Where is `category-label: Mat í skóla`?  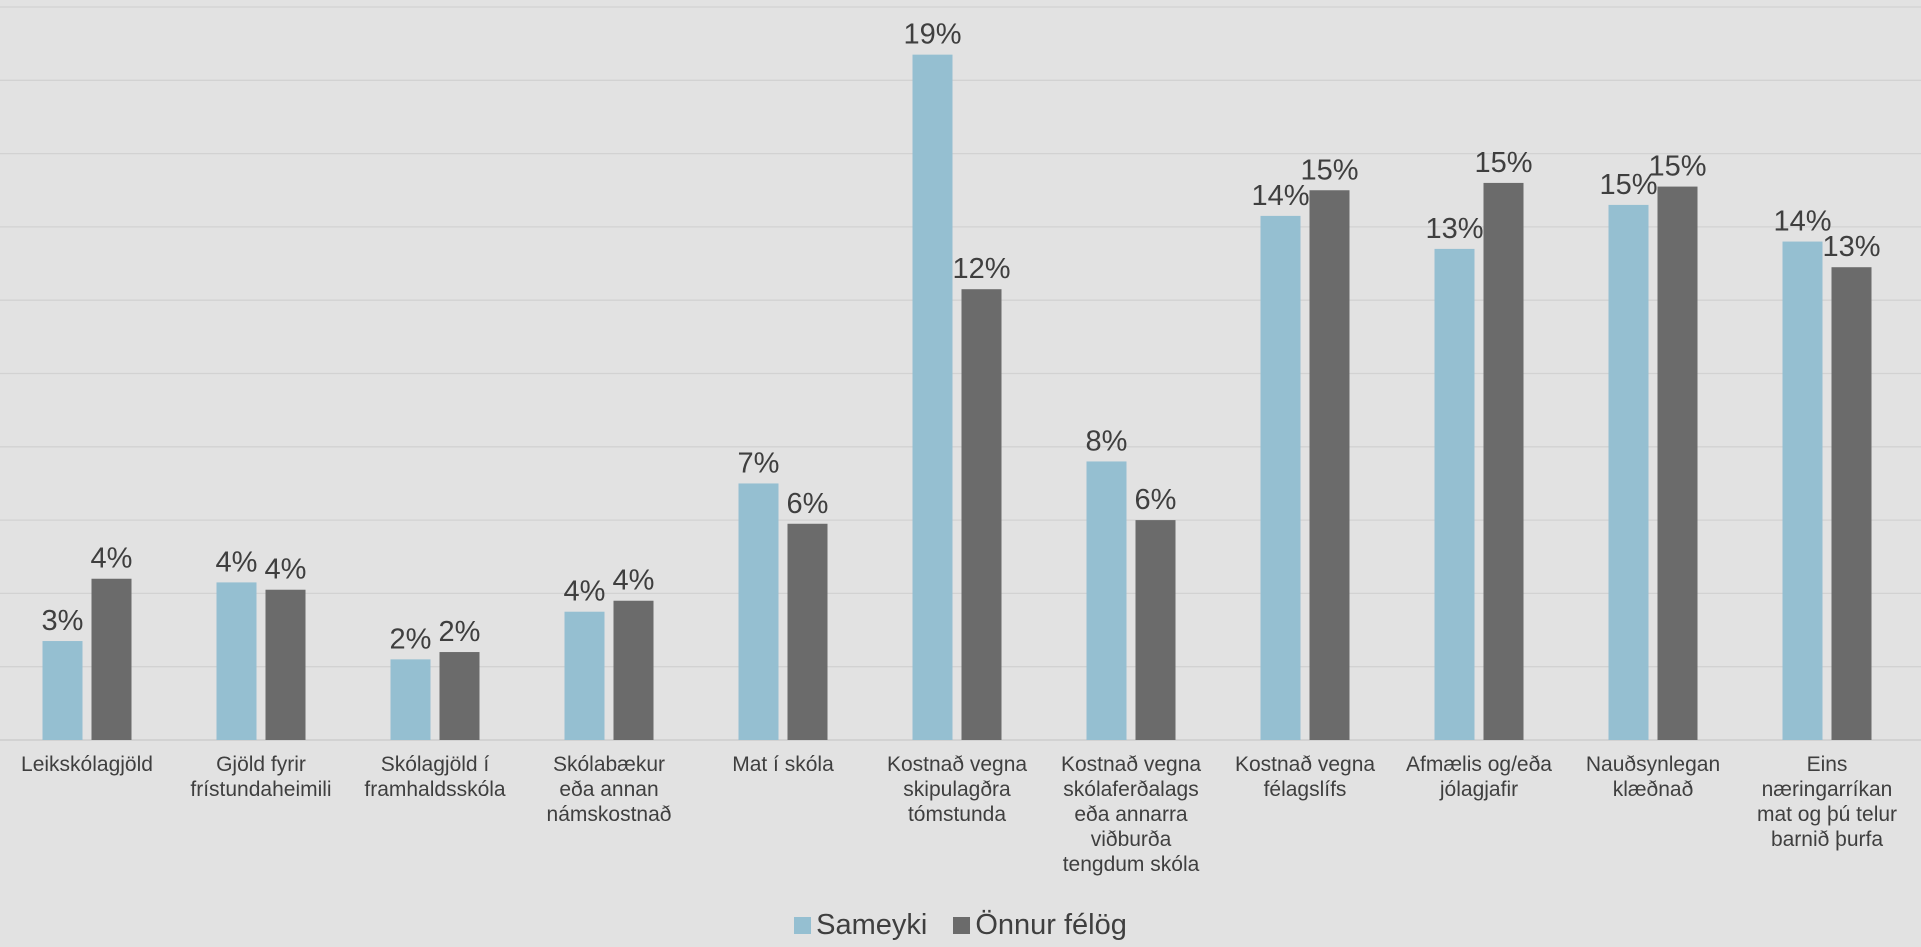
category-label: Mat í skóla is located at coordinates (783, 764).